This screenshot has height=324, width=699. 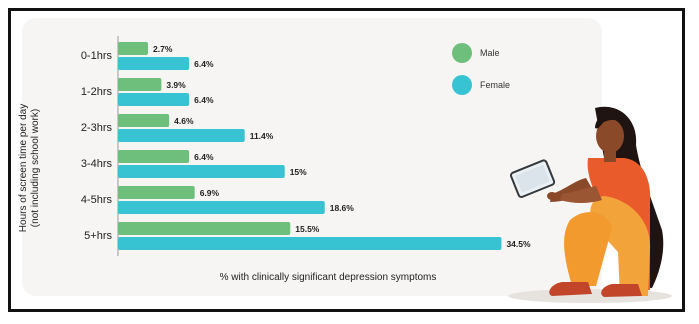 I want to click on tick-label-2-3hrs: 2-3hrs, so click(x=97, y=128).